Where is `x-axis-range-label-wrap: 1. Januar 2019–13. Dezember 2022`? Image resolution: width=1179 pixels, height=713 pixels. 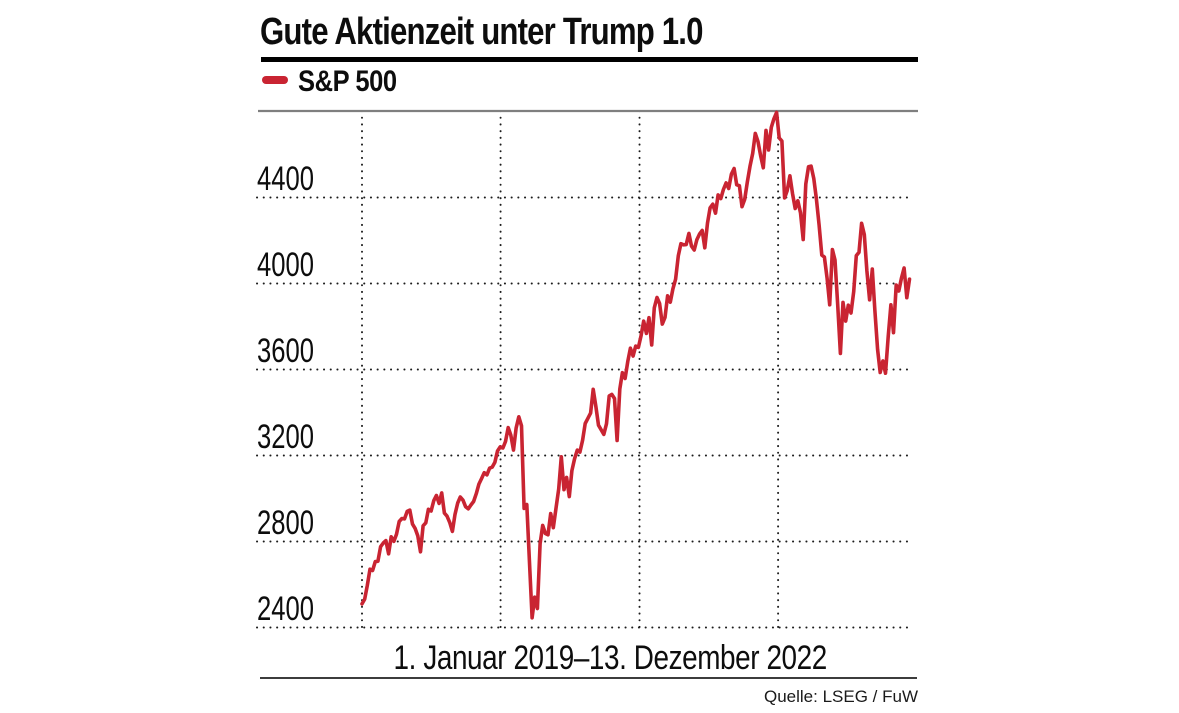 x-axis-range-label-wrap: 1. Januar 2019–13. Dezember 2022 is located at coordinates (610, 658).